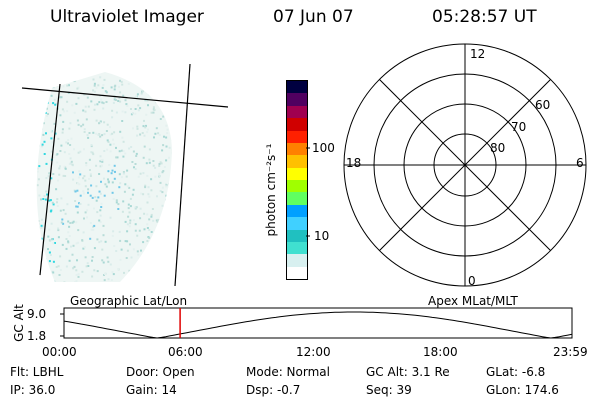 The width and height of the screenshot is (600, 400). What do you see at coordinates (389, 390) in the screenshot?
I see `info-seq: Seq: 39` at bounding box center [389, 390].